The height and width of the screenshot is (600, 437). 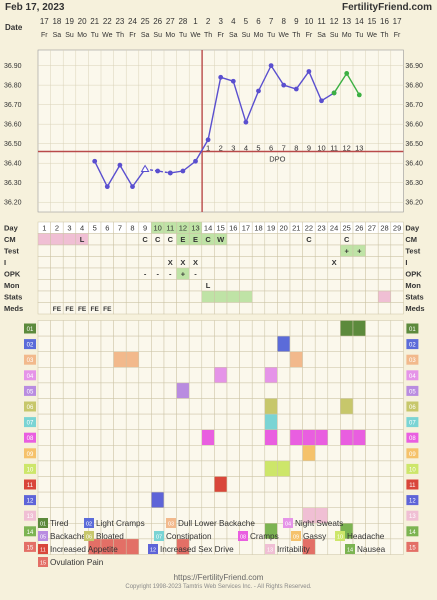 What do you see at coordinates (13, 105) in the screenshot?
I see `temp-tick-left: 36.70` at bounding box center [13, 105].